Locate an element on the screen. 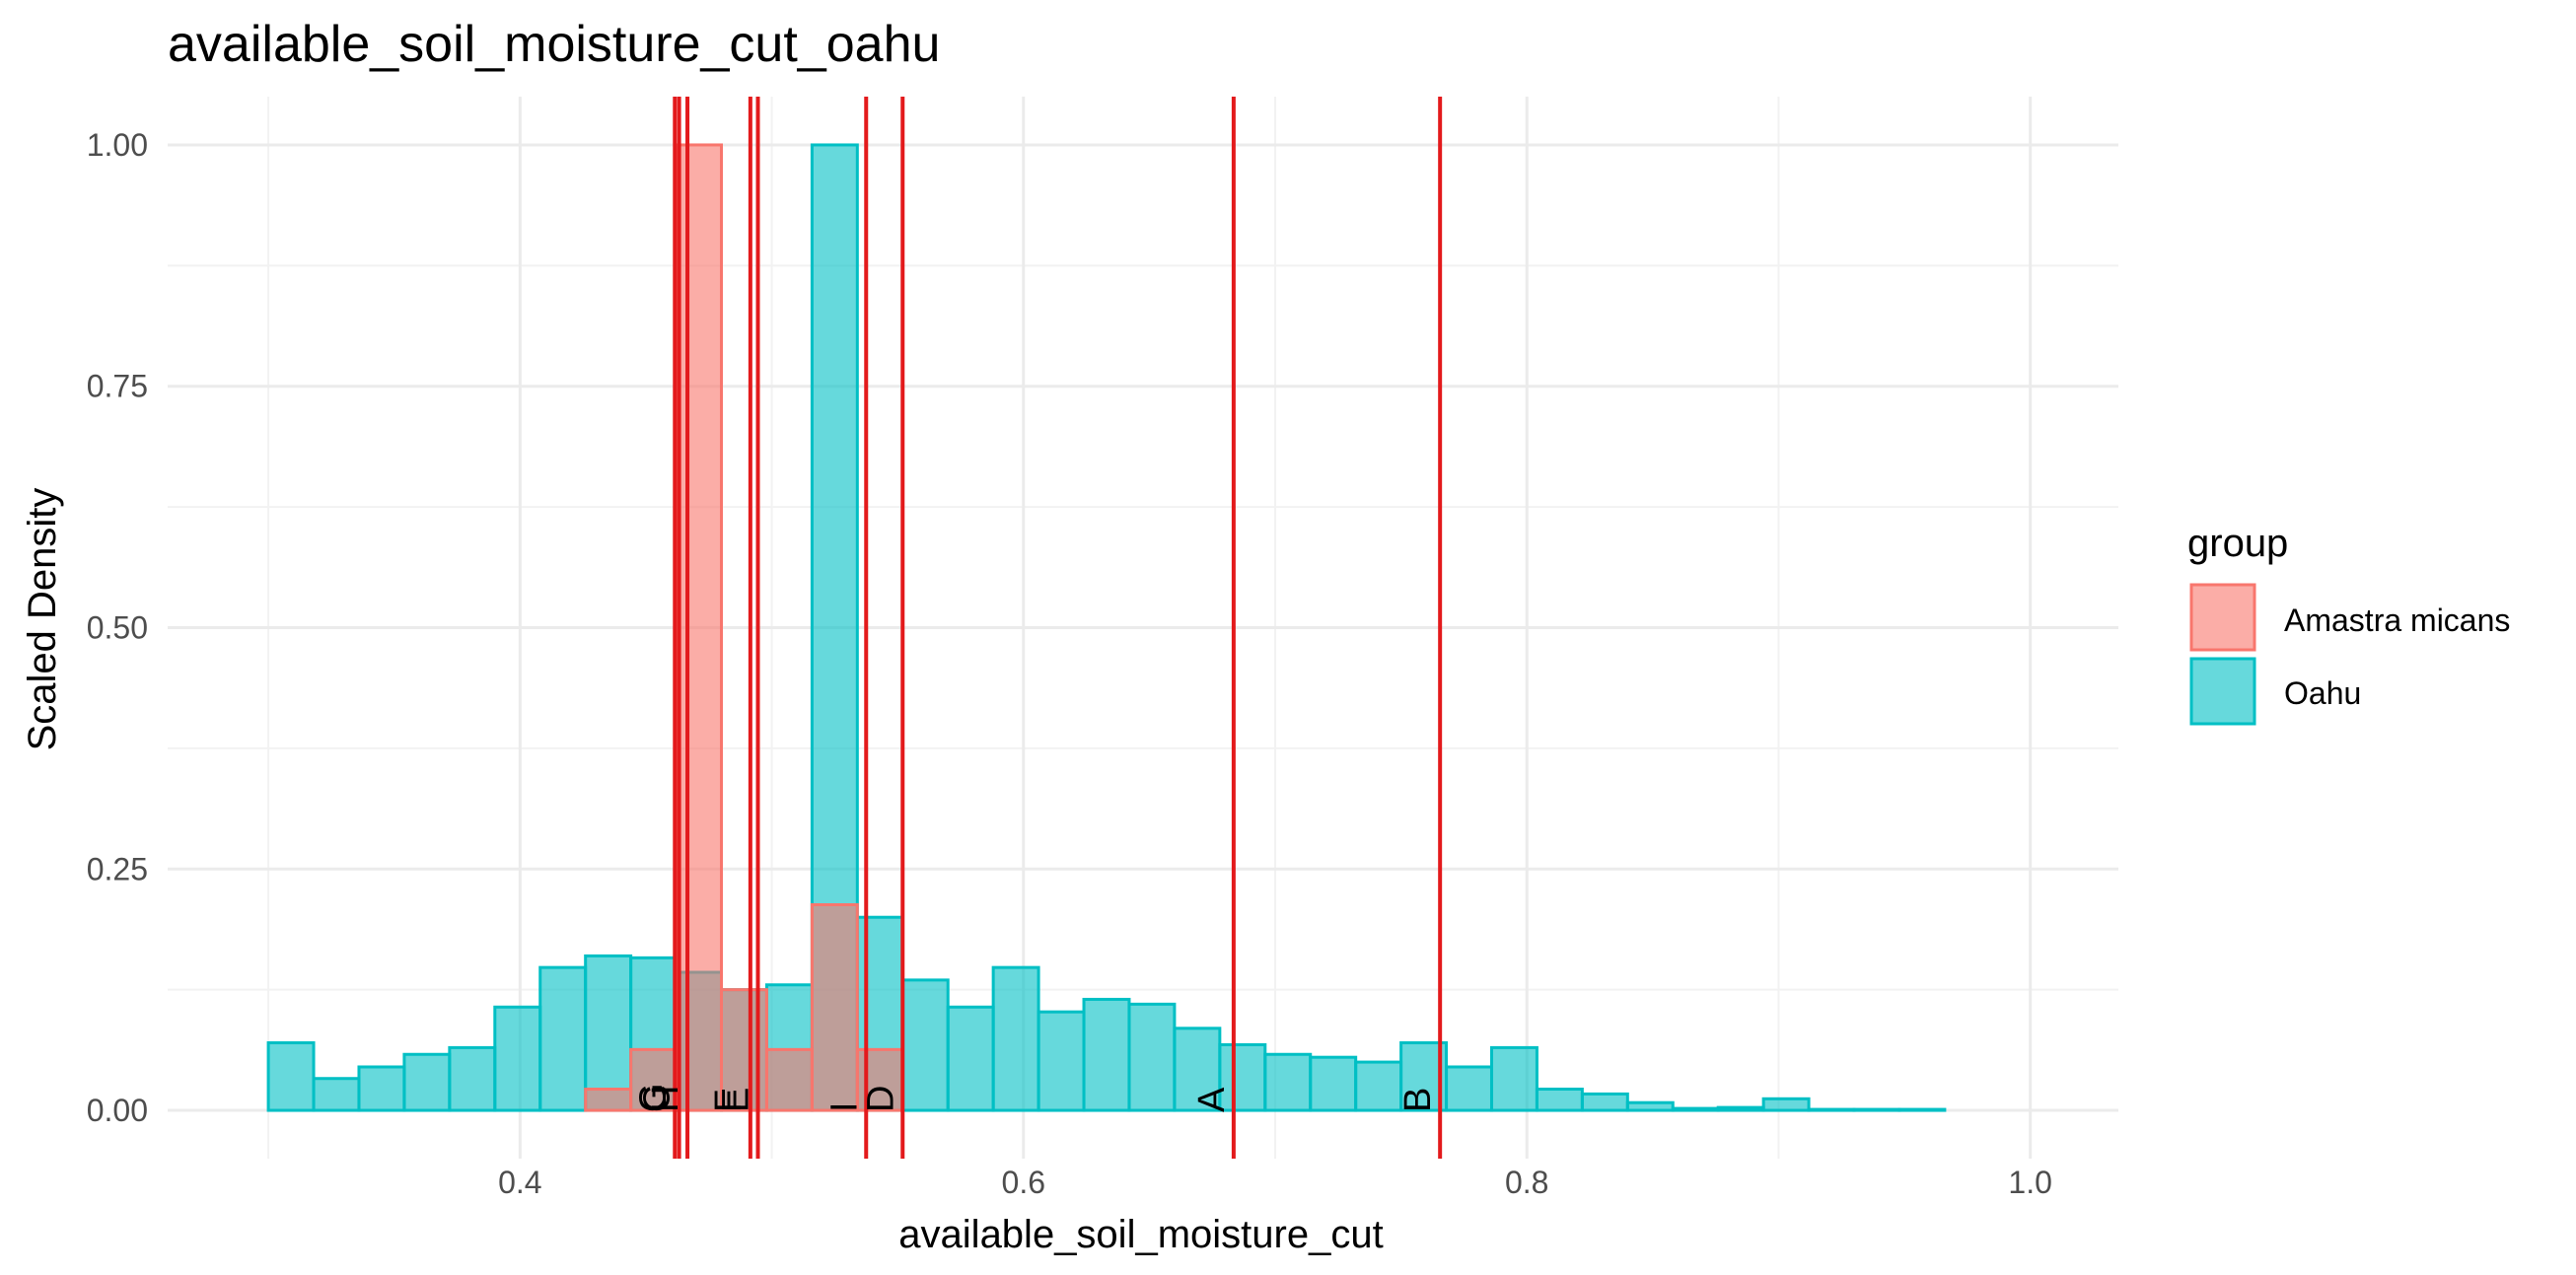  y-axis-ticks: 0.00 0.25 0.50 0.75 1.00 is located at coordinates (117, 627).